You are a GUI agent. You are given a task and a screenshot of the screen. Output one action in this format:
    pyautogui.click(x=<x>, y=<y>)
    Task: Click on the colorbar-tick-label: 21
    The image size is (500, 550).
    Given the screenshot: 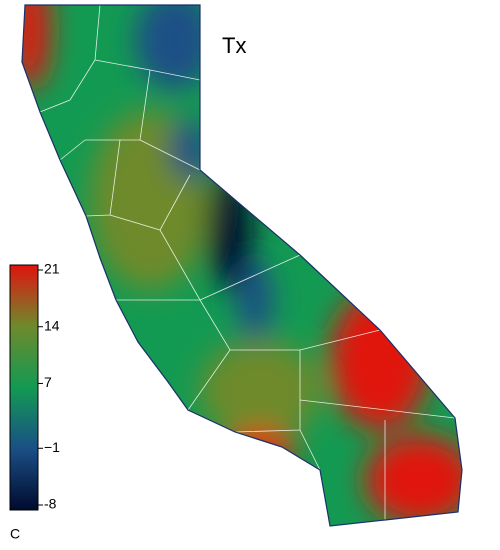 What is the action you would take?
    pyautogui.click(x=52, y=269)
    